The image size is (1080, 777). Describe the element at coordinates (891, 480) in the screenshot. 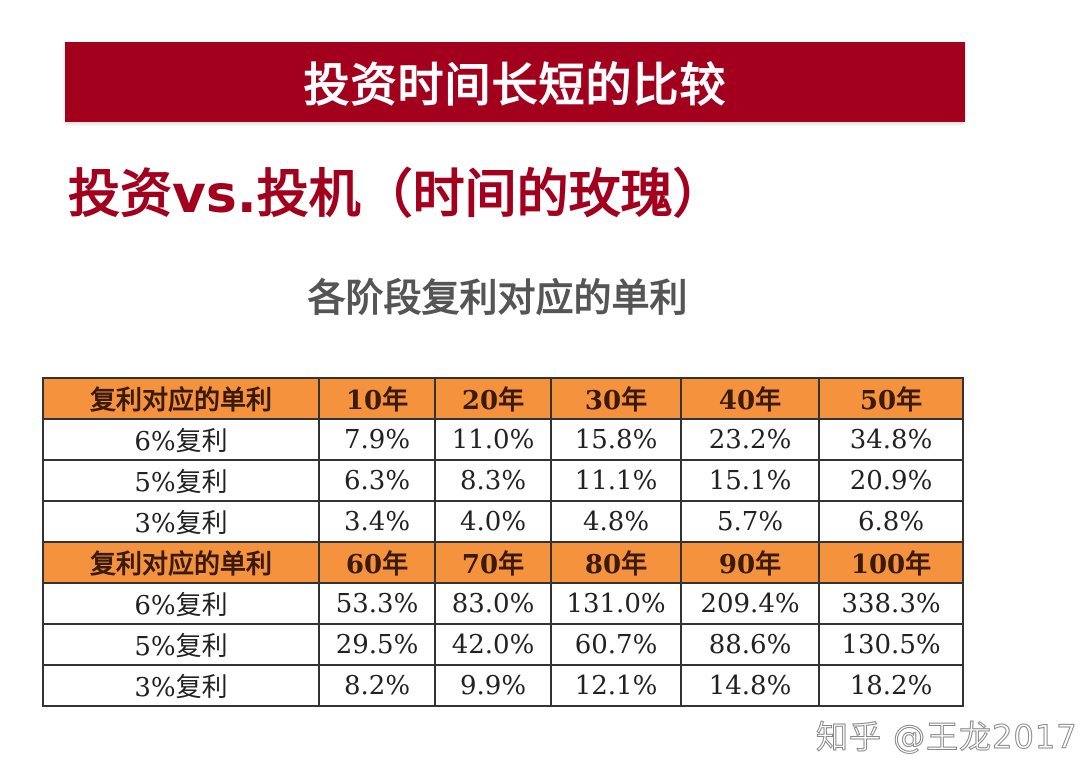

I see `value-cell: 20.9%` at that location.